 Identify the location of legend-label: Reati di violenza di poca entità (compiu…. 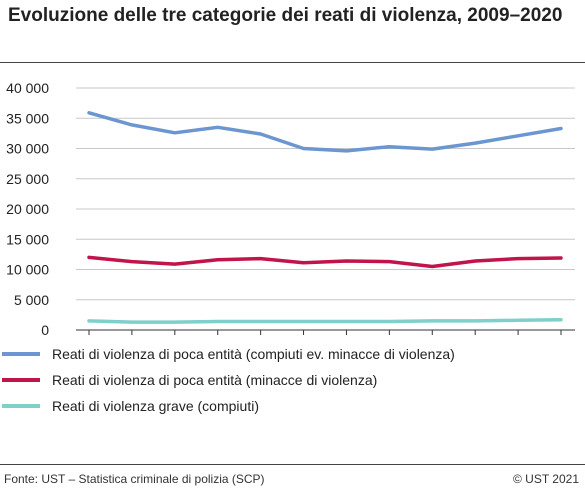
(253, 354).